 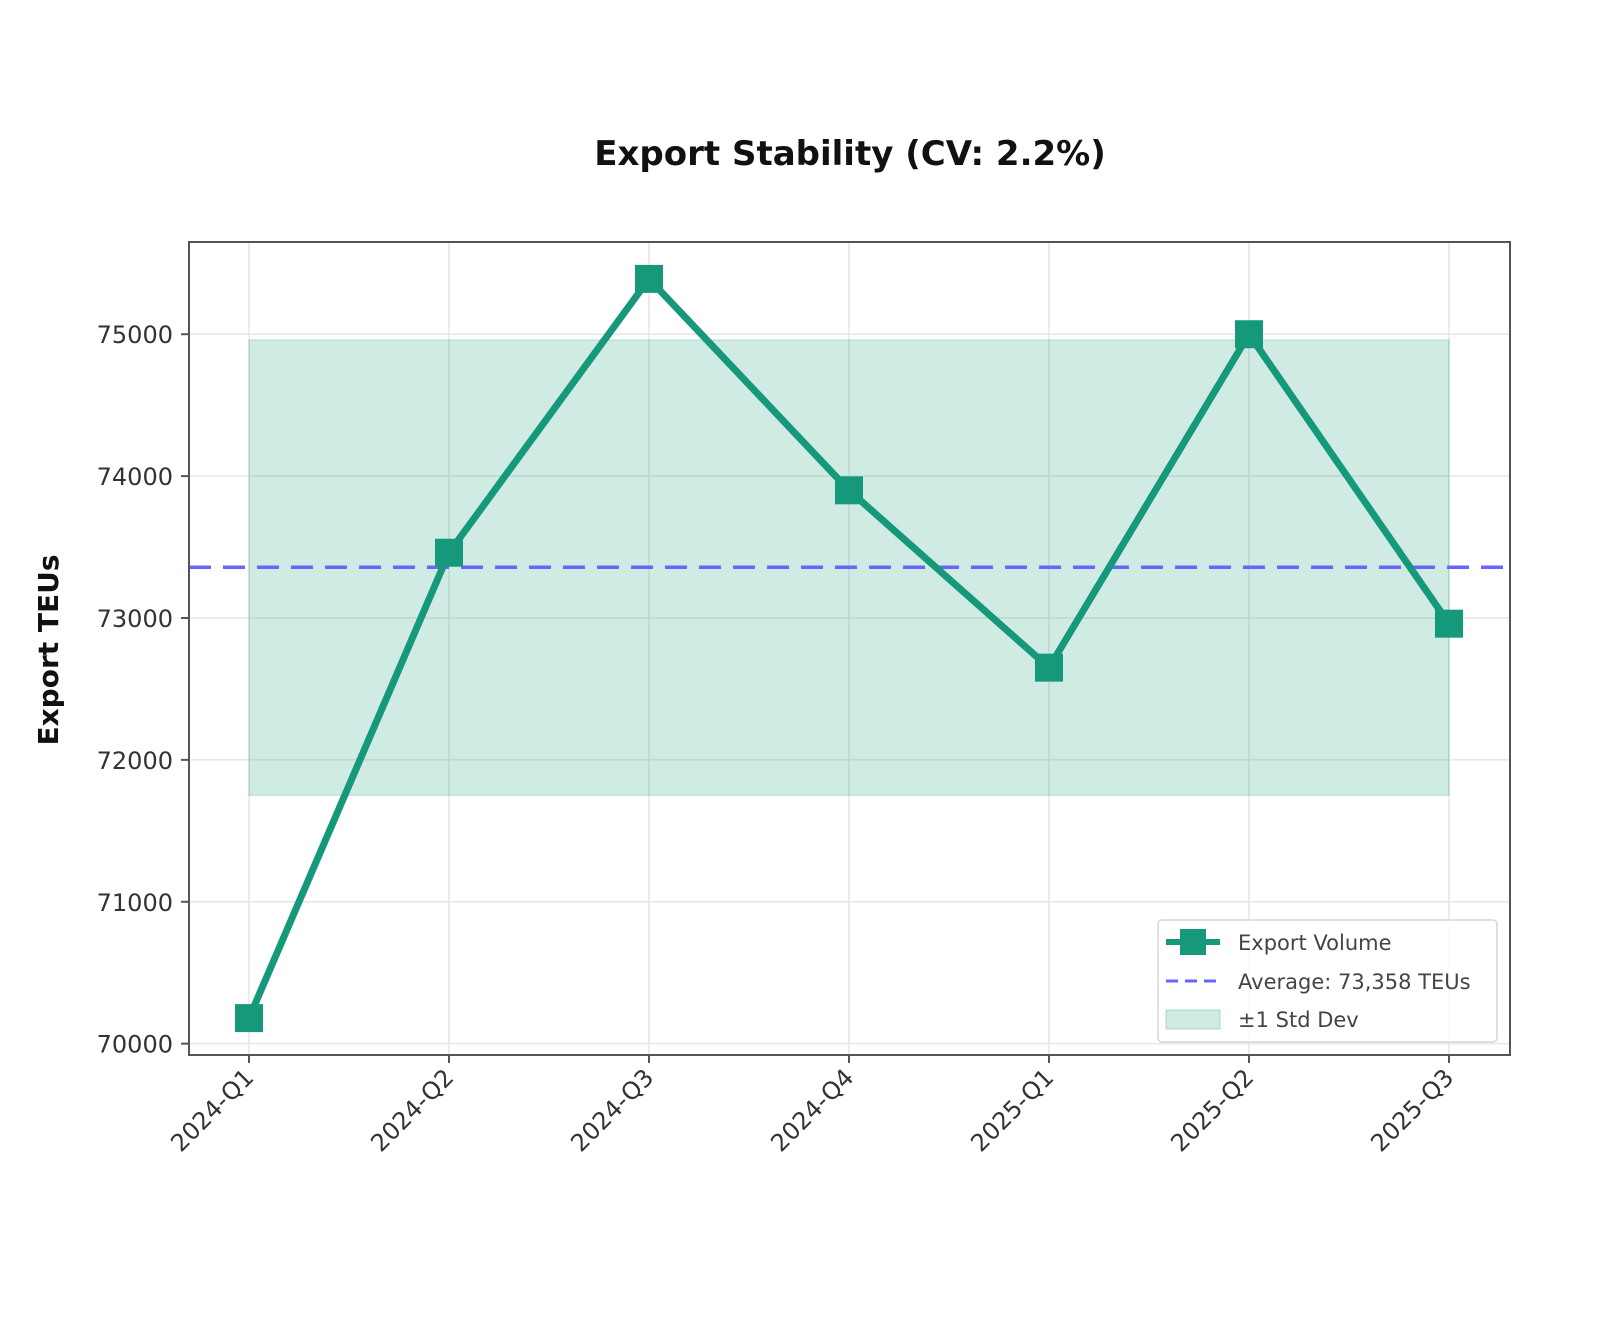 What do you see at coordinates (1315, 943) in the screenshot?
I see `legend-label-export-volume: Export Volume` at bounding box center [1315, 943].